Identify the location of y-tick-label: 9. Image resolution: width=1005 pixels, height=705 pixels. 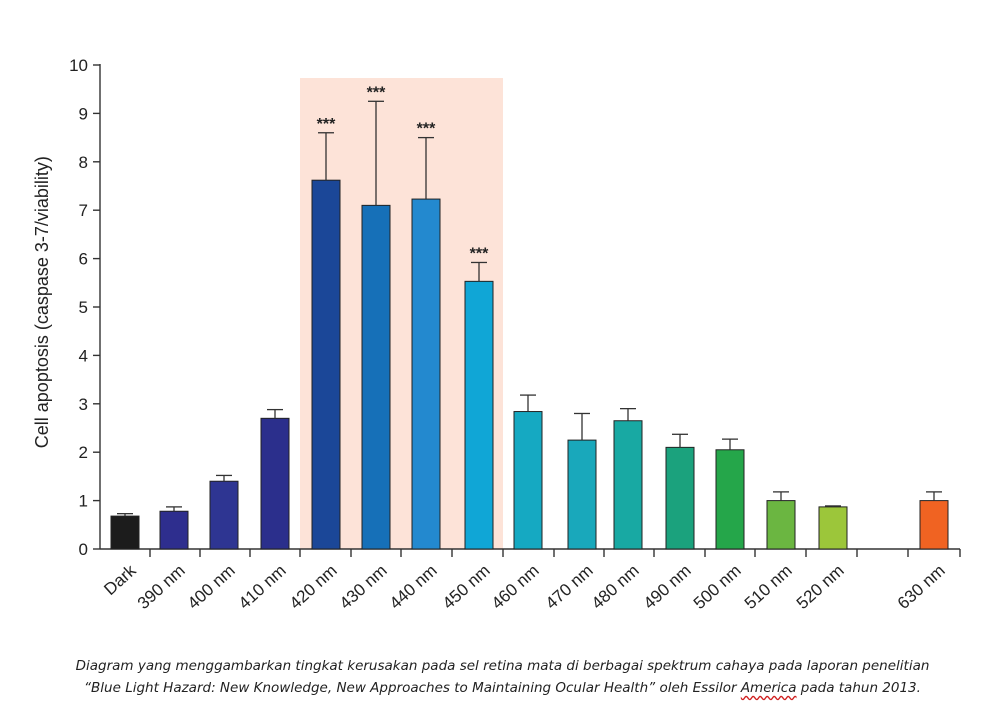
(83, 113).